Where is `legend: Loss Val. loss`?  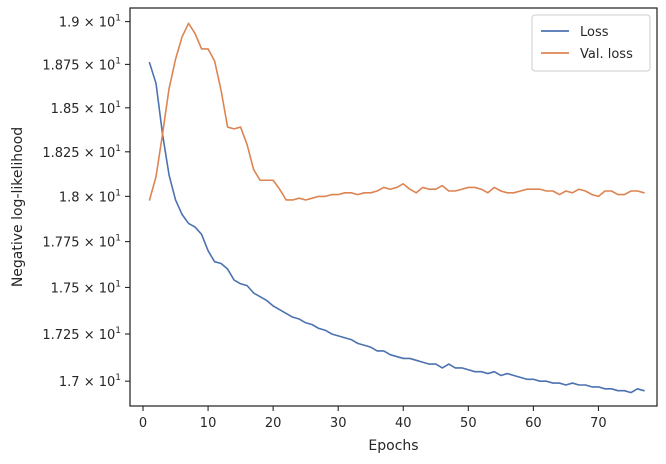
legend: Loss Val. loss is located at coordinates (591, 43).